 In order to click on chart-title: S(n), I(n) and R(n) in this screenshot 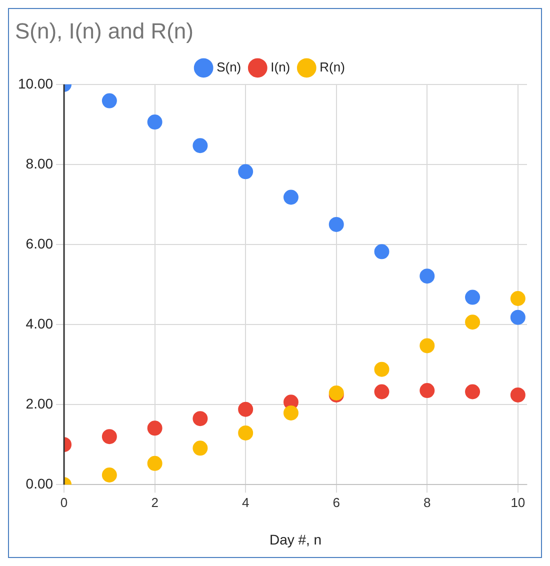, I will do `click(104, 31)`.